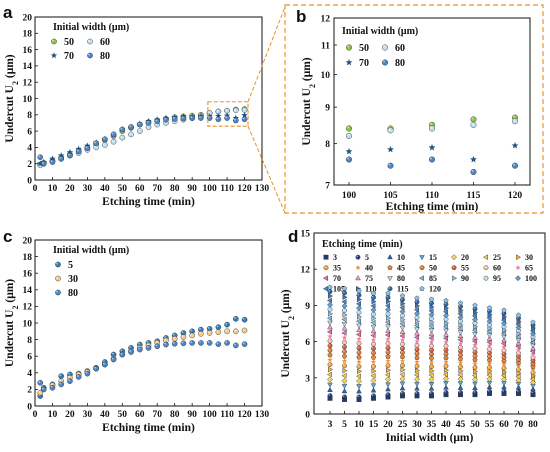 The image size is (550, 452). Describe the element at coordinates (461, 425) in the screenshot. I see `x-tick-label: 45` at that location.